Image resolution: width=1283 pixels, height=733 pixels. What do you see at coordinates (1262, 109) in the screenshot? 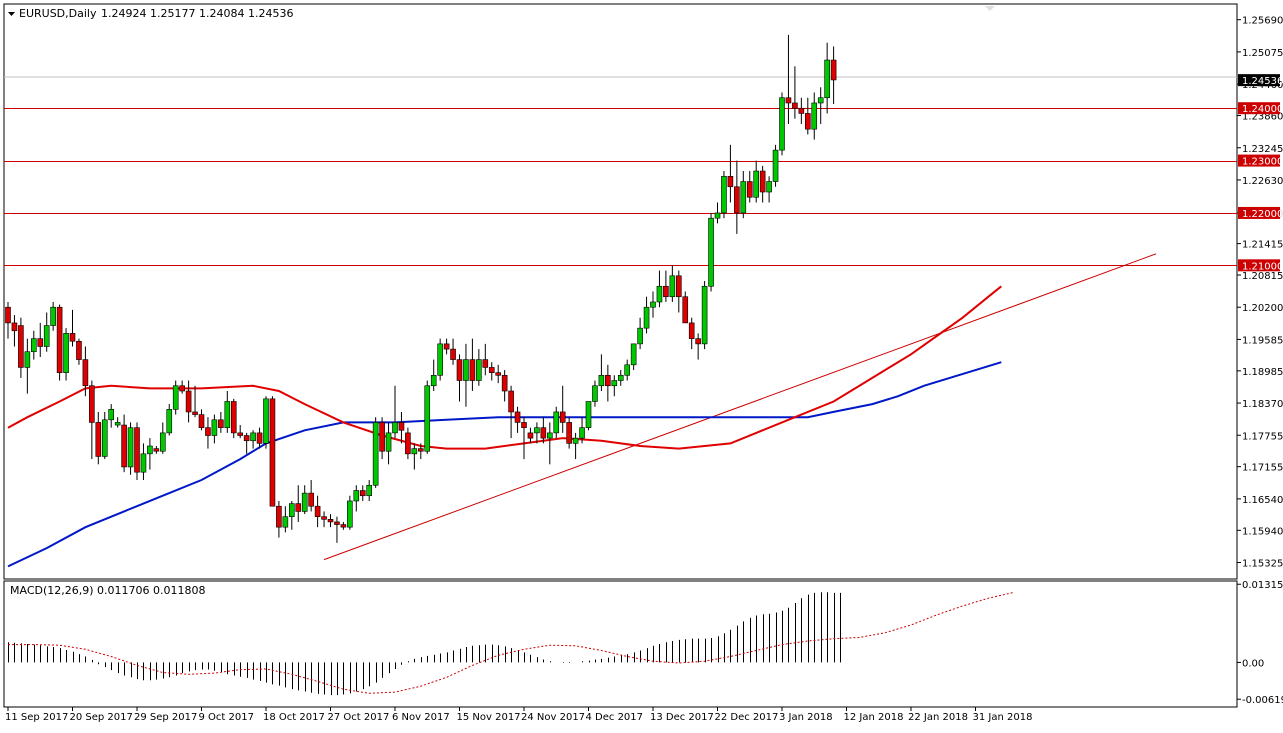
I see `level-price-tag-label: 1.24000` at bounding box center [1262, 109].